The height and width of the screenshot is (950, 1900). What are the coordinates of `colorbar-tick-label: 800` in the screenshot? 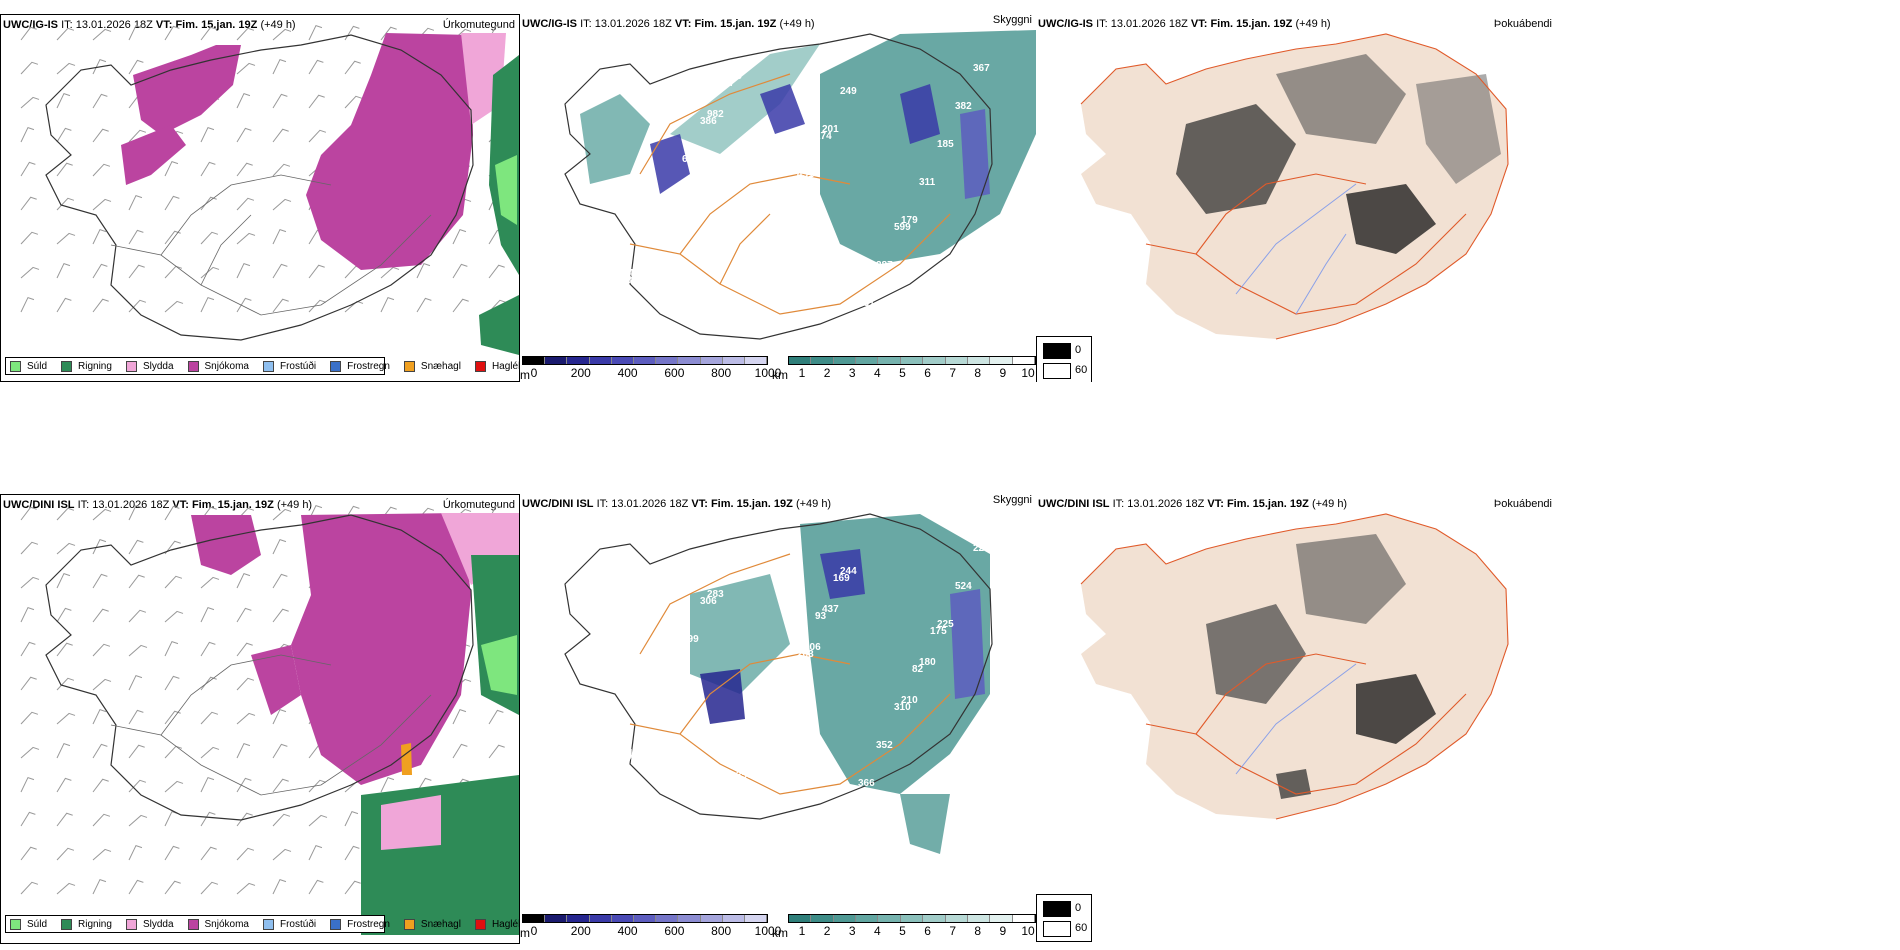 It's located at (721, 373).